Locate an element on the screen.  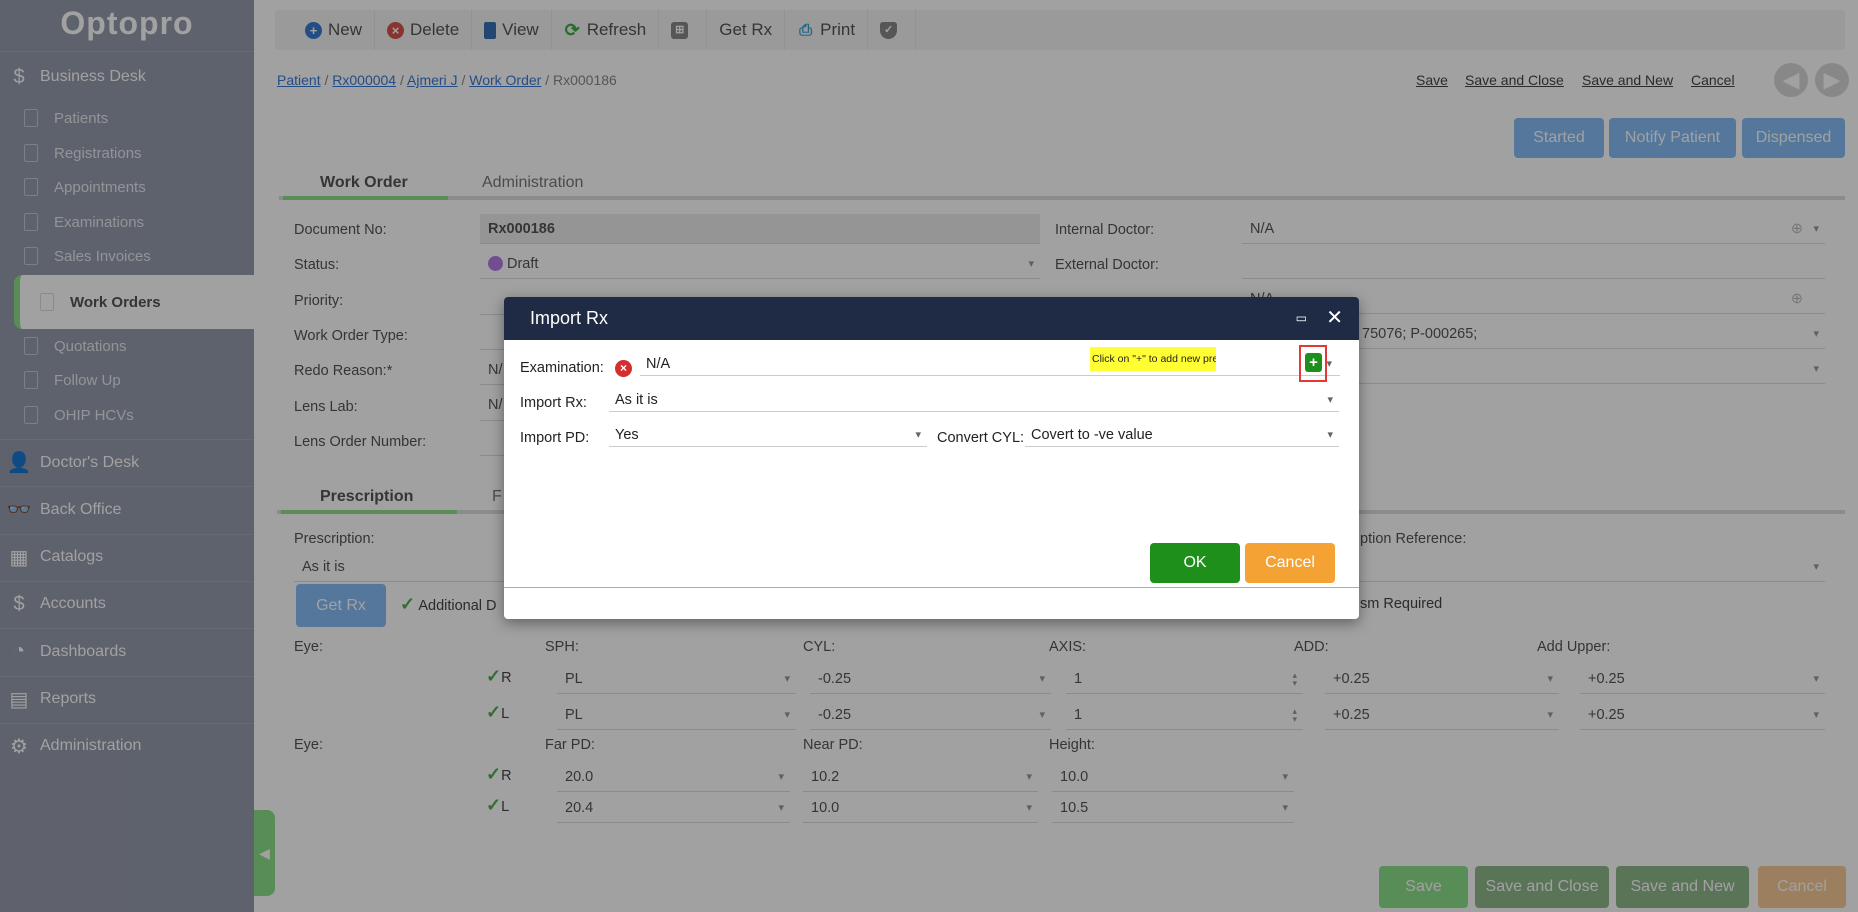
status-field: Draft is located at coordinates (760, 264).